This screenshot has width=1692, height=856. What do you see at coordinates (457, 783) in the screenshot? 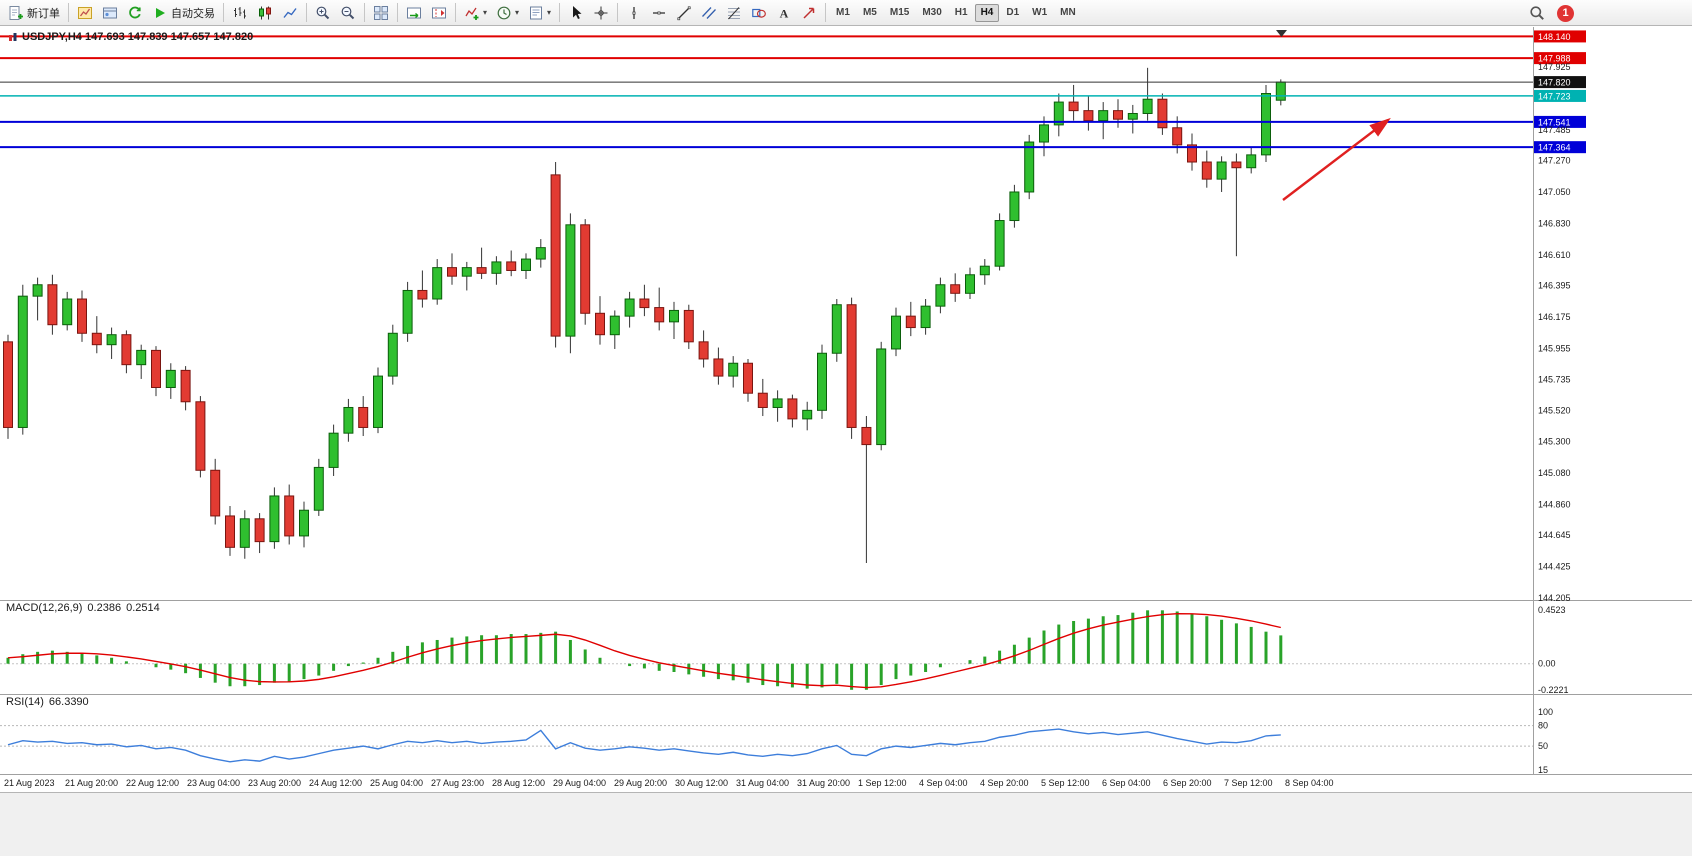
I see `svg-text: 27 Aug 23:00` at bounding box center [457, 783].